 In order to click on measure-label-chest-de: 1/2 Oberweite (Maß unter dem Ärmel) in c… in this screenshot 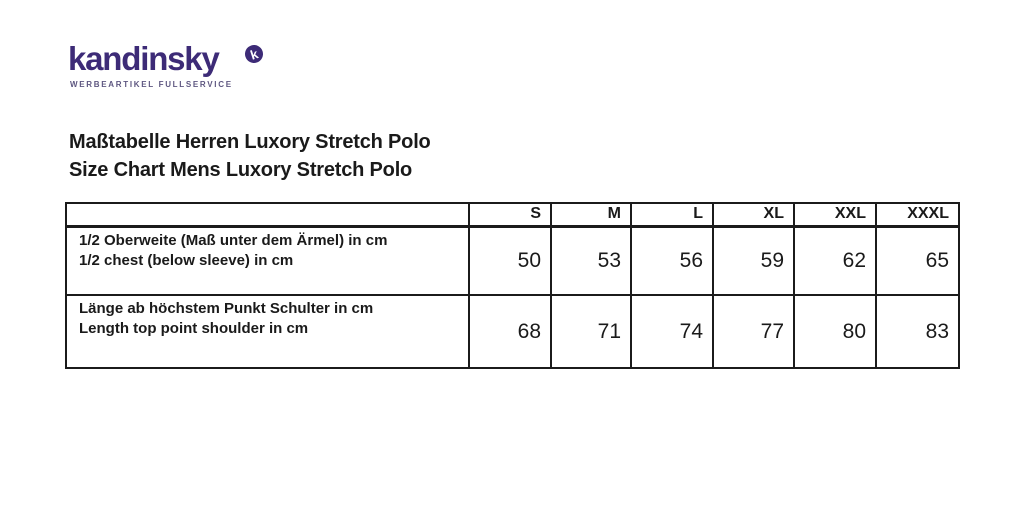, I will do `click(233, 240)`.